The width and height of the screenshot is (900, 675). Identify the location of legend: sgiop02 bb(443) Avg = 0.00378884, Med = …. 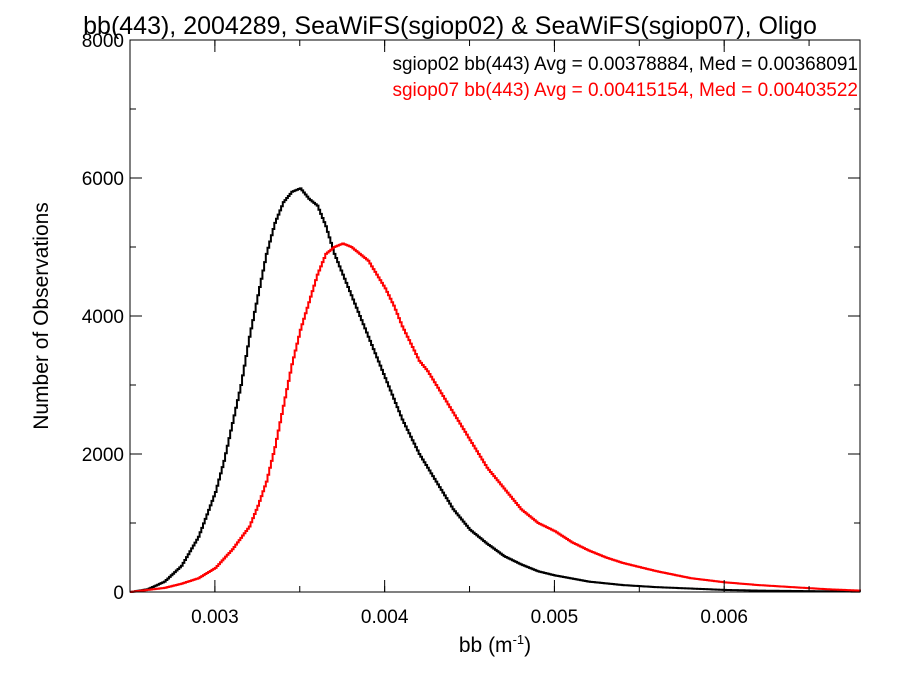
(625, 77).